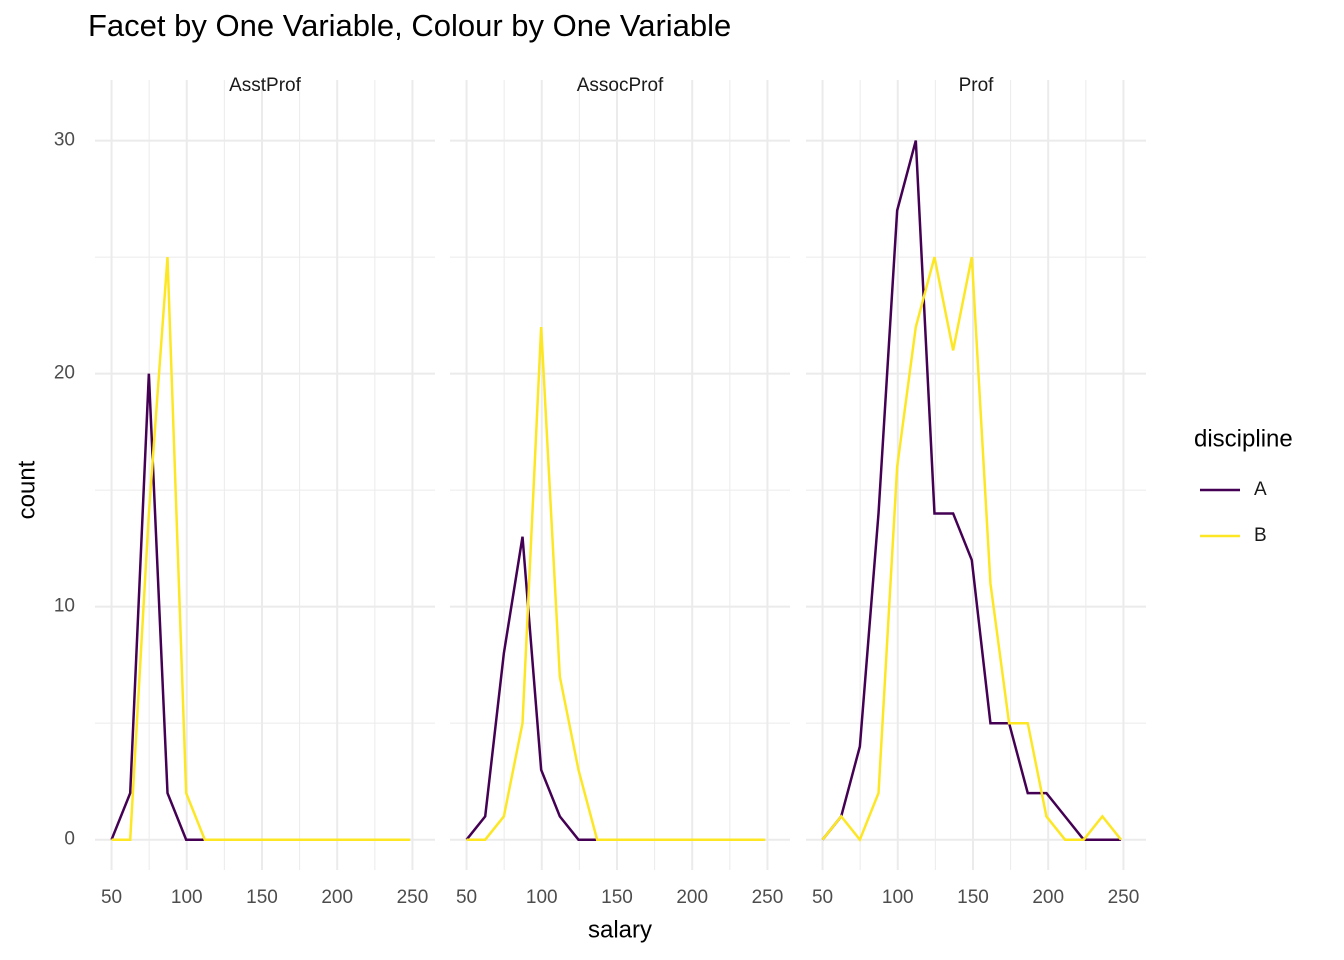  I want to click on y-tick-label: 0, so click(69, 839).